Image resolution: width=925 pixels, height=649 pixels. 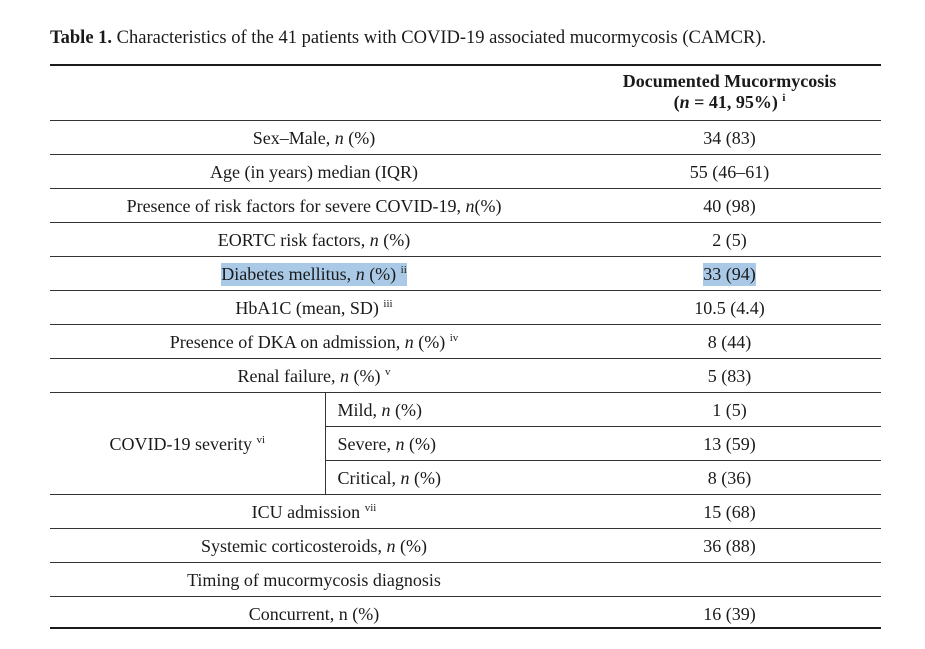 I want to click on table-row: Sex–Male, n (%) 34 (83), so click(x=465, y=137).